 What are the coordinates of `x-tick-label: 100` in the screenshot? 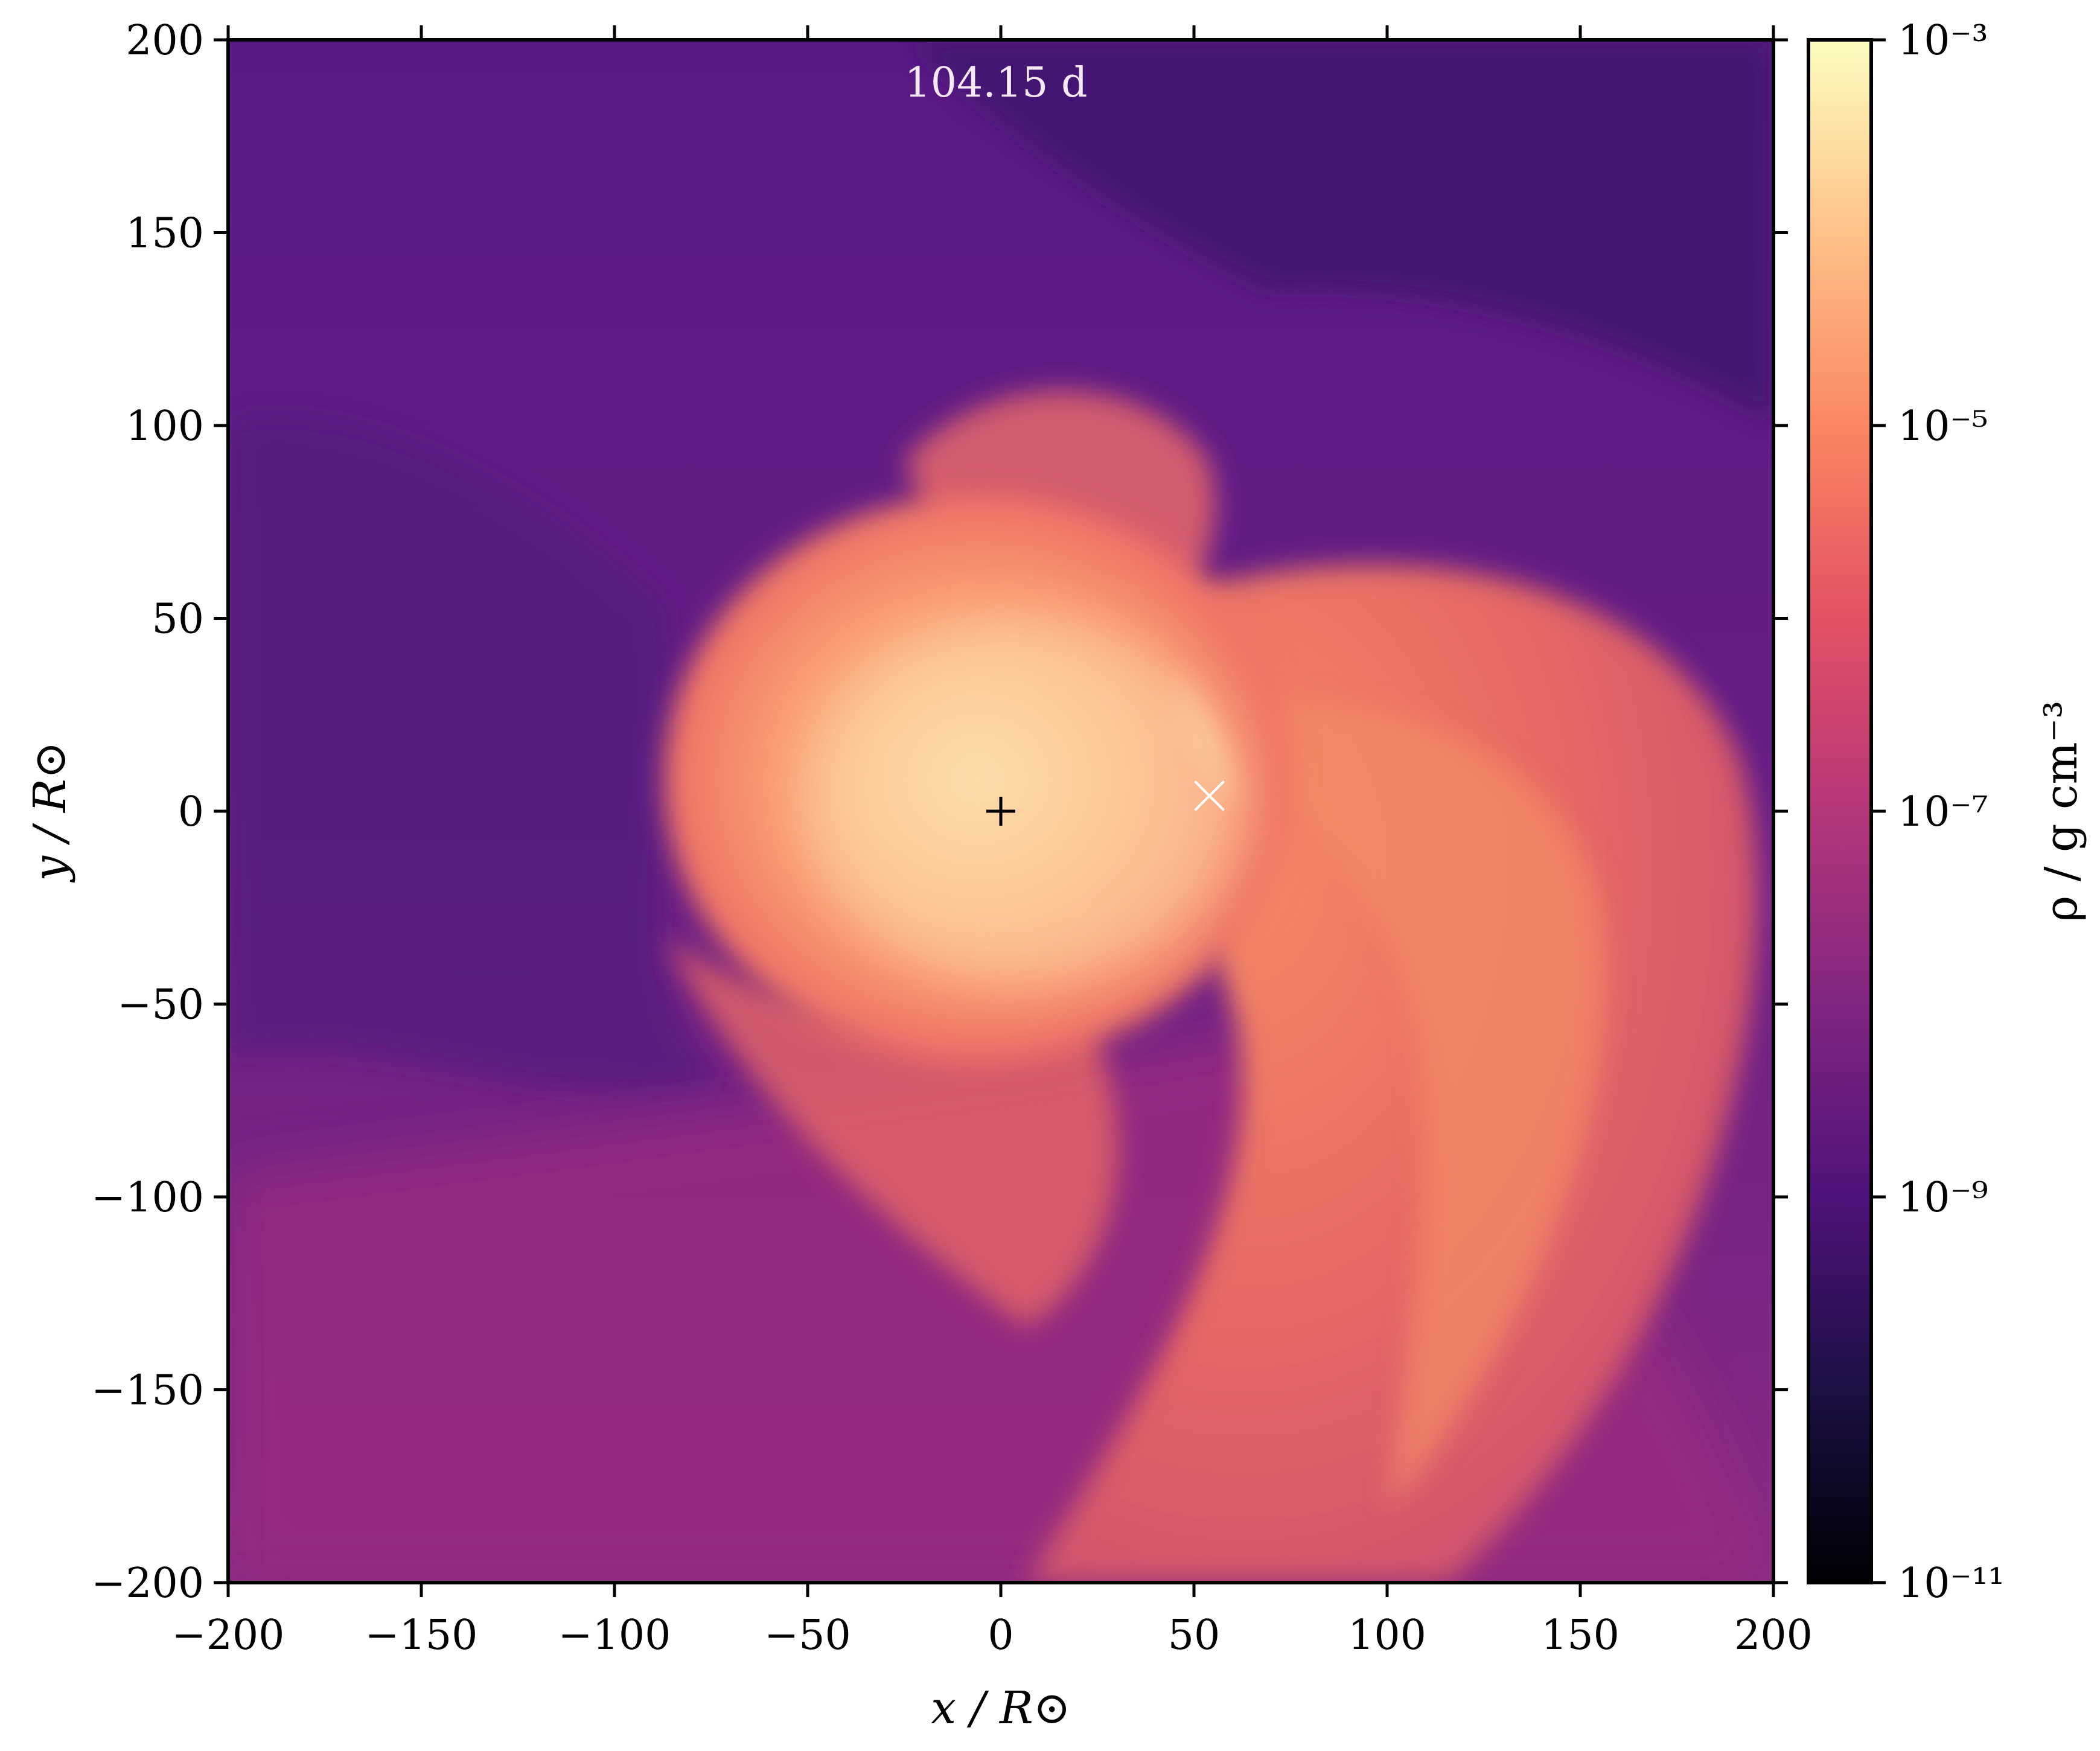 It's located at (1387, 1635).